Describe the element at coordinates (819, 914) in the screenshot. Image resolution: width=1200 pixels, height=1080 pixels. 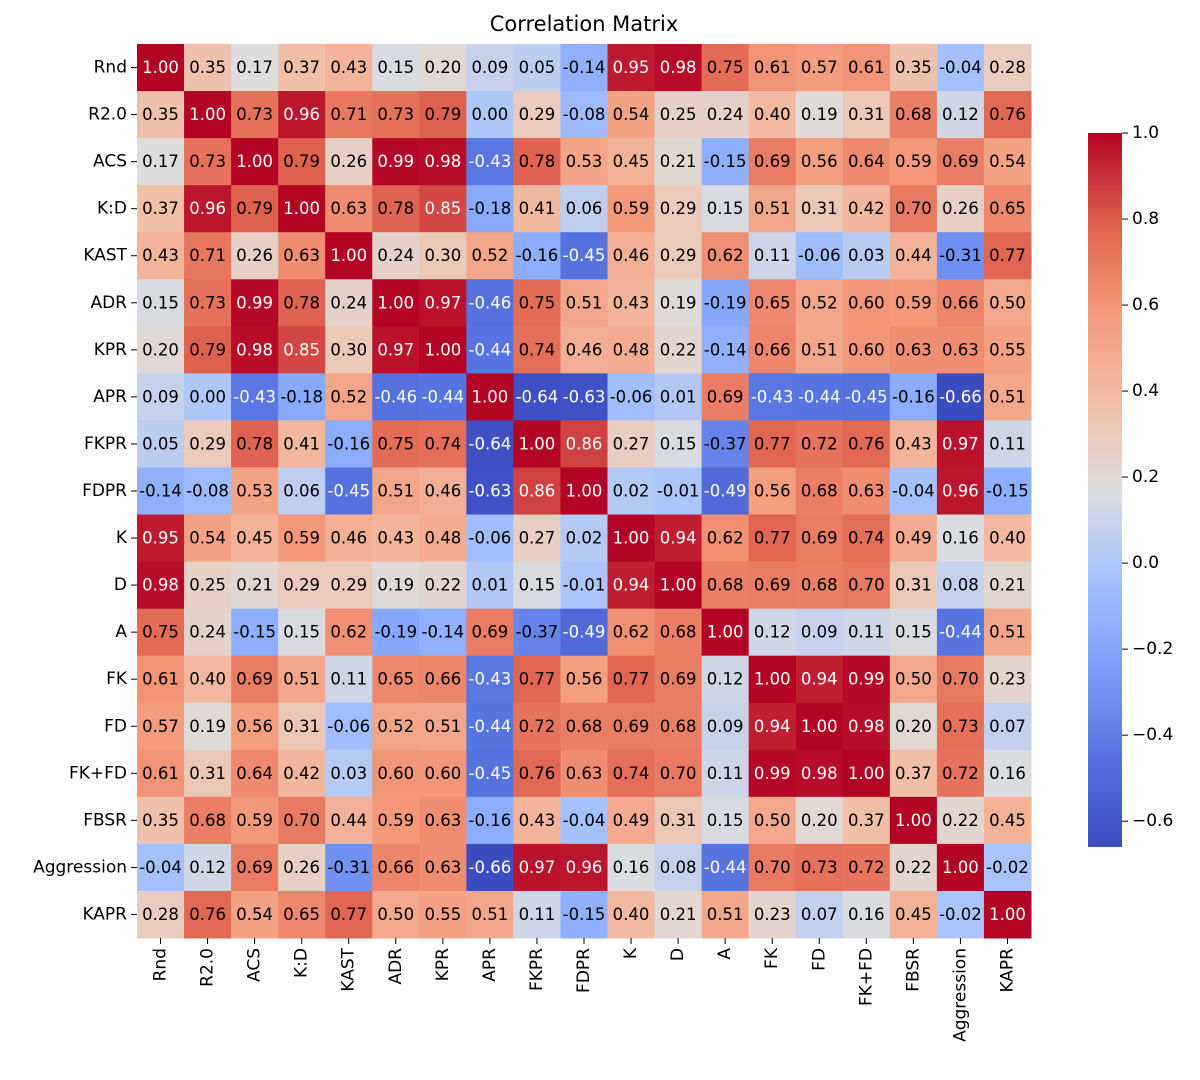
I see `cell-label: 0.07` at that location.